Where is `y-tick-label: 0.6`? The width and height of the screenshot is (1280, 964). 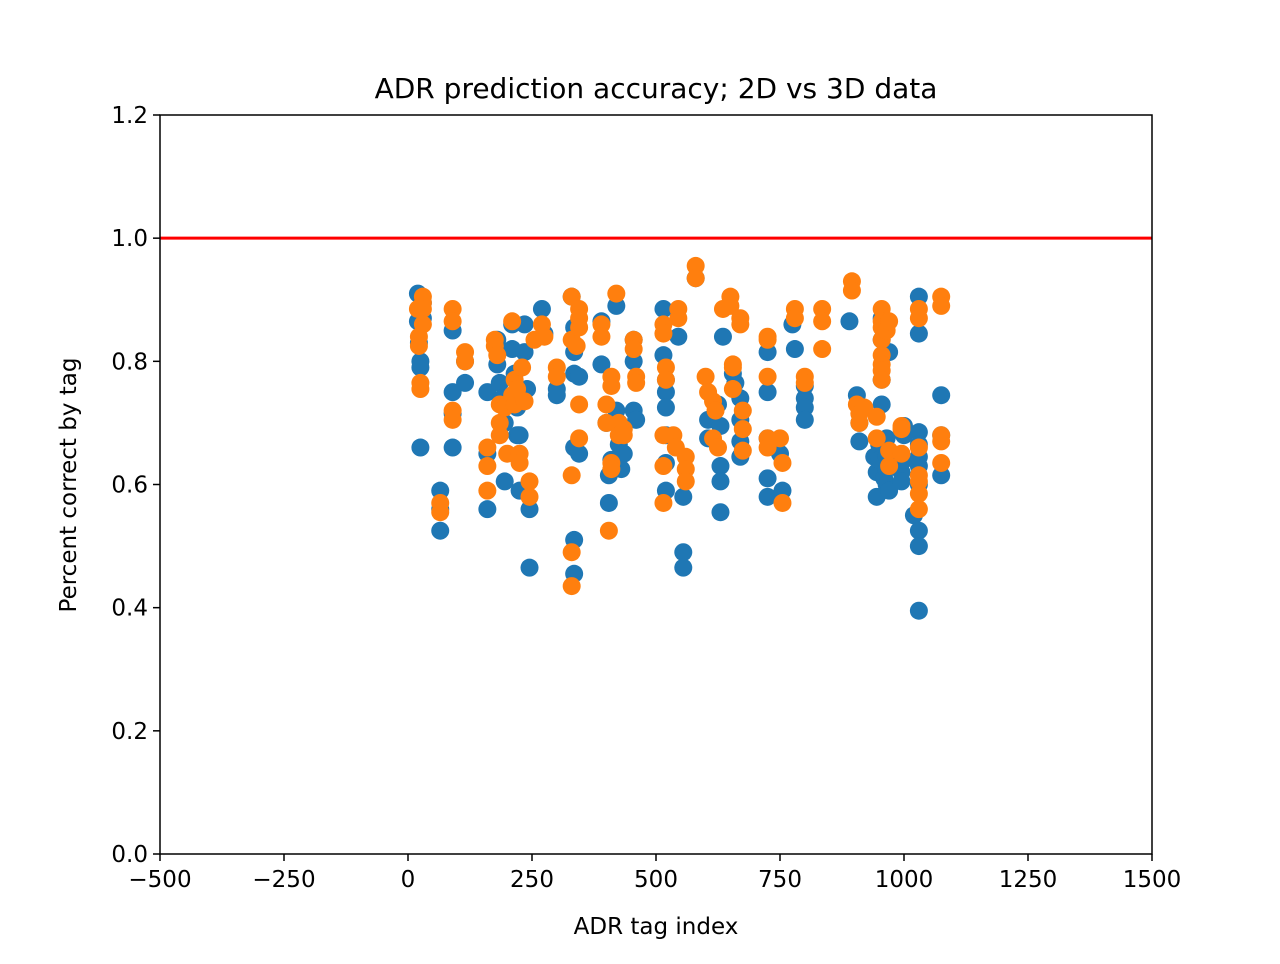
y-tick-label: 0.6 is located at coordinates (129, 486).